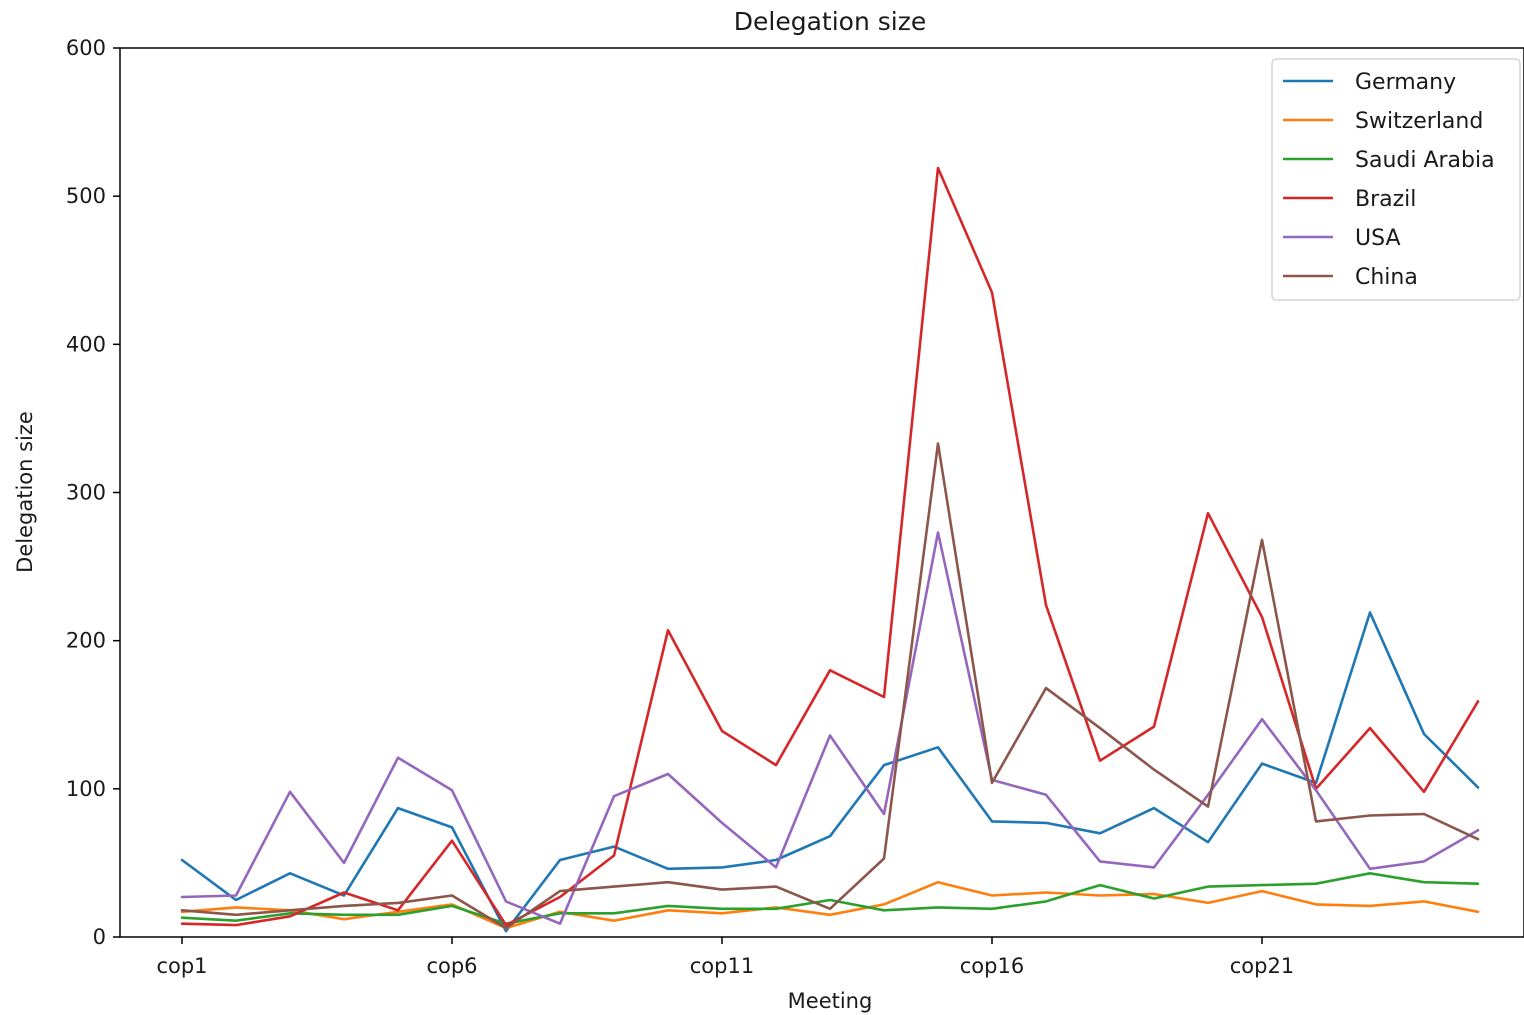 The height and width of the screenshot is (1015, 1524). I want to click on y-tick-label: 300, so click(86, 493).